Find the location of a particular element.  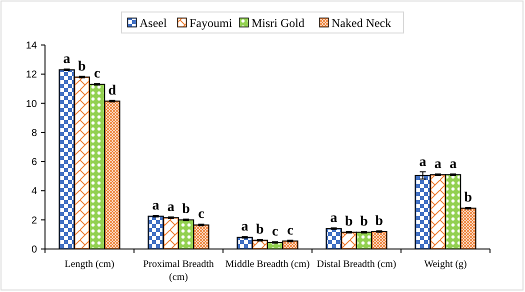

x-tick-label: Proximal Breadth (cm) is located at coordinates (178, 271).